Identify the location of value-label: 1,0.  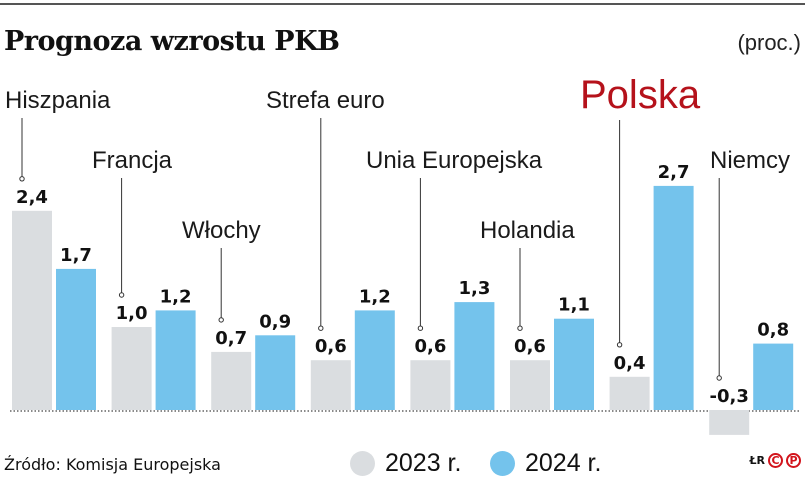
(132, 313).